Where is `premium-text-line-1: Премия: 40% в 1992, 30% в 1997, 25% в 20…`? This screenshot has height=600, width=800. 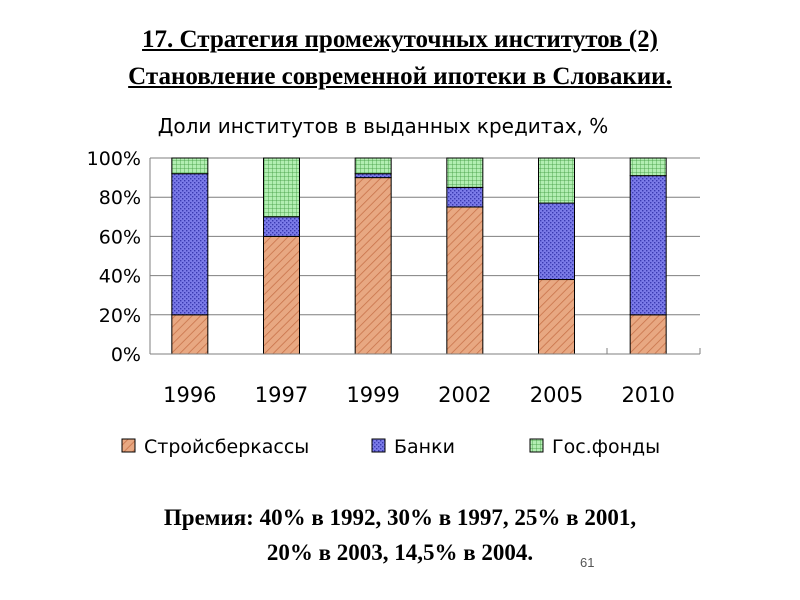
premium-text-line-1: Премия: 40% в 1992, 30% в 1997, 25% в 20… is located at coordinates (400, 517).